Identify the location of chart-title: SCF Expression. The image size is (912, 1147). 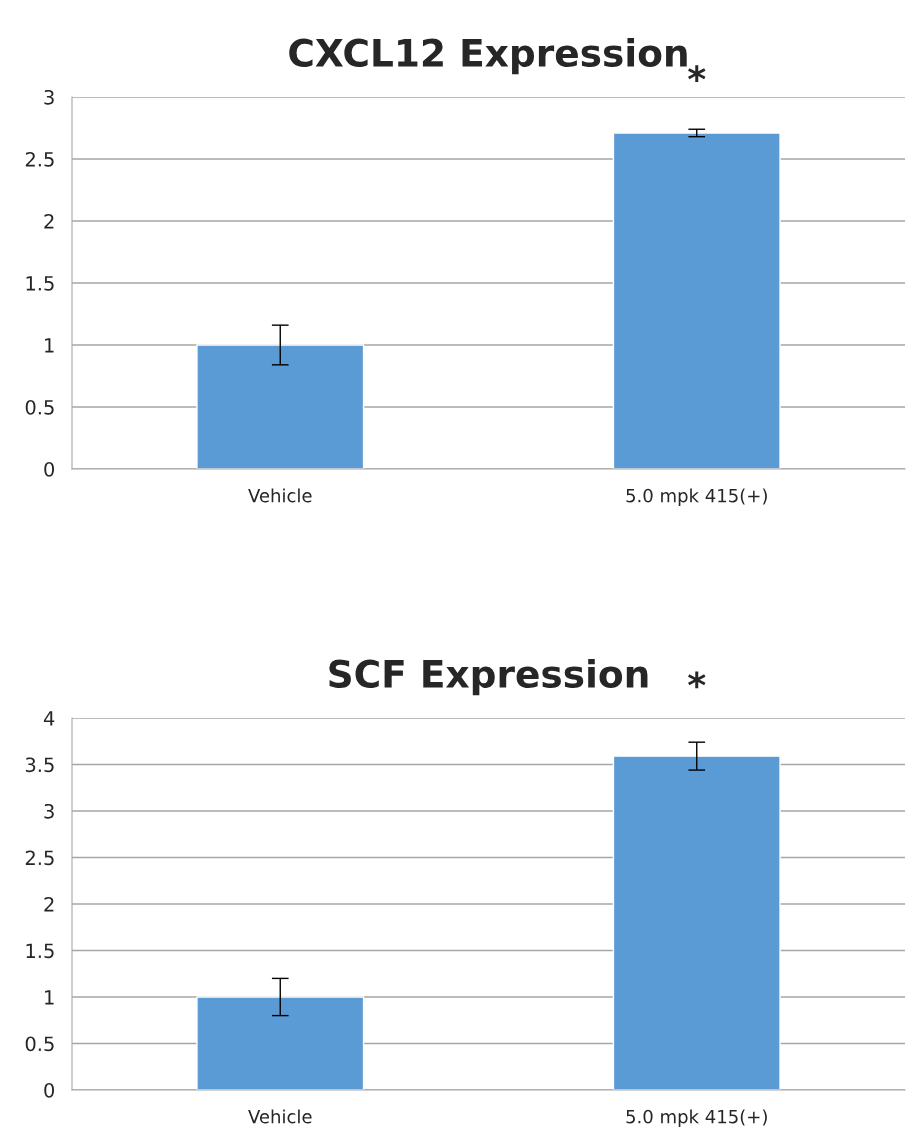
(488, 677).